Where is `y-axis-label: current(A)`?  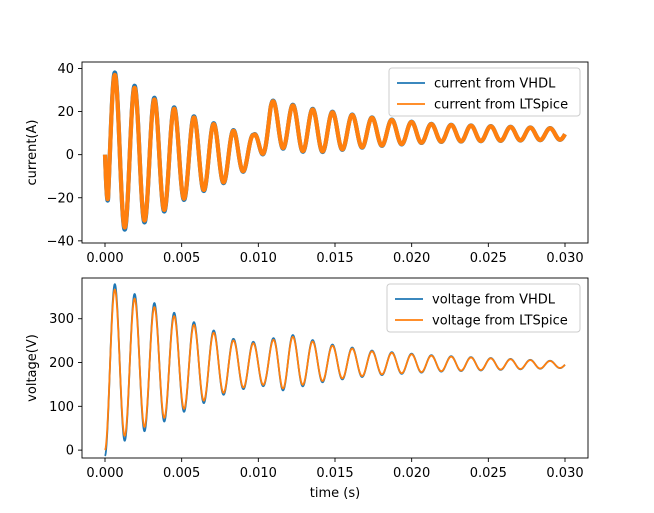
y-axis-label: current(A) is located at coordinates (32, 153).